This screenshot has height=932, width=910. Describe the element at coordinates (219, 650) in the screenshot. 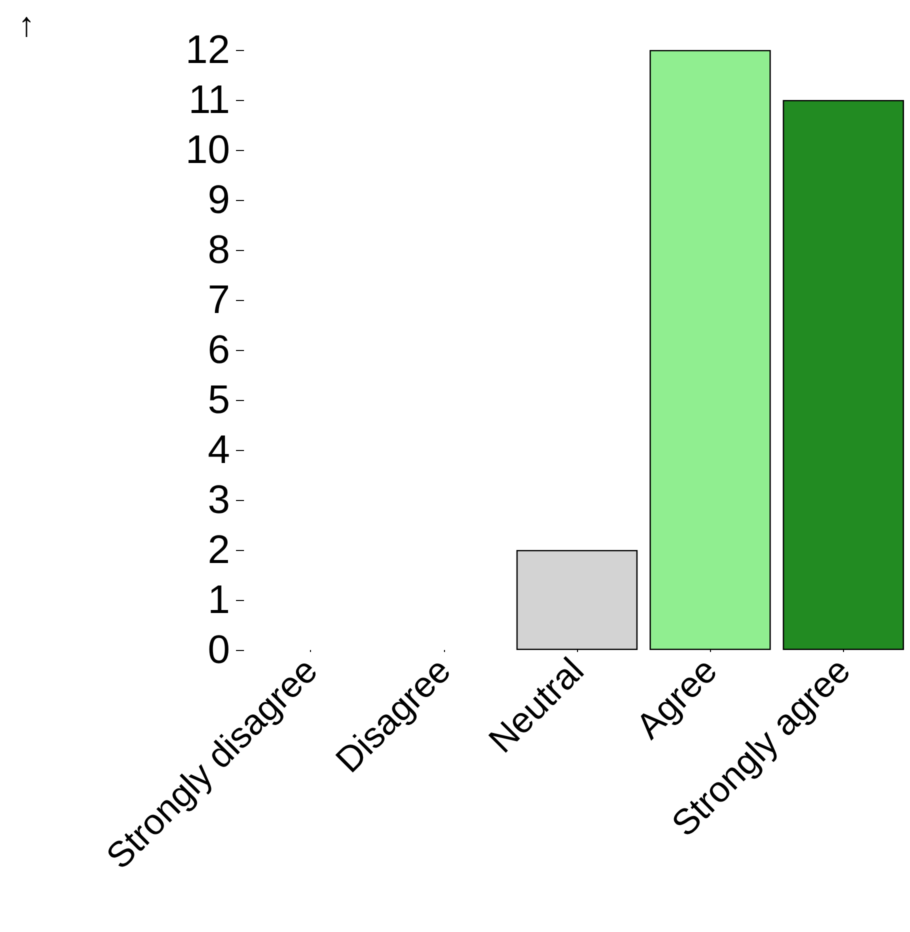

I see `y-tick-label: 0` at that location.